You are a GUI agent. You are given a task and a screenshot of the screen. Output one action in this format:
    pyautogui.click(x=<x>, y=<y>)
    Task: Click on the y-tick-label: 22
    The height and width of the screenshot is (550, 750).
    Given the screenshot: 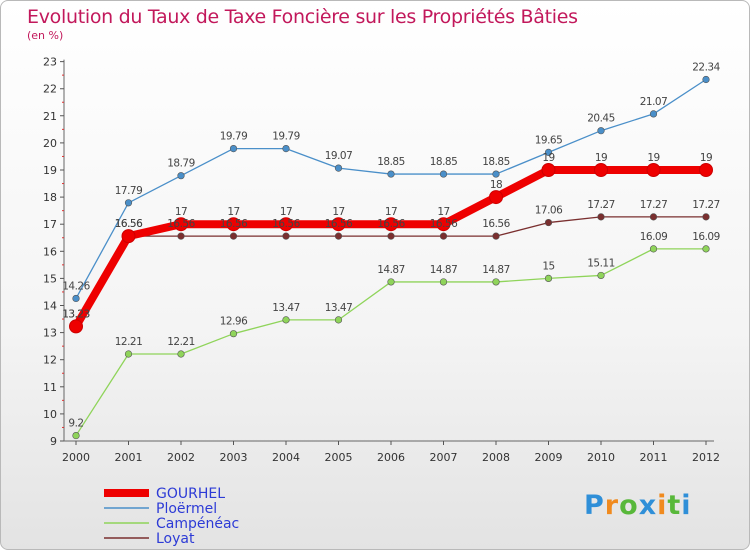 What is the action you would take?
    pyautogui.click(x=50, y=89)
    